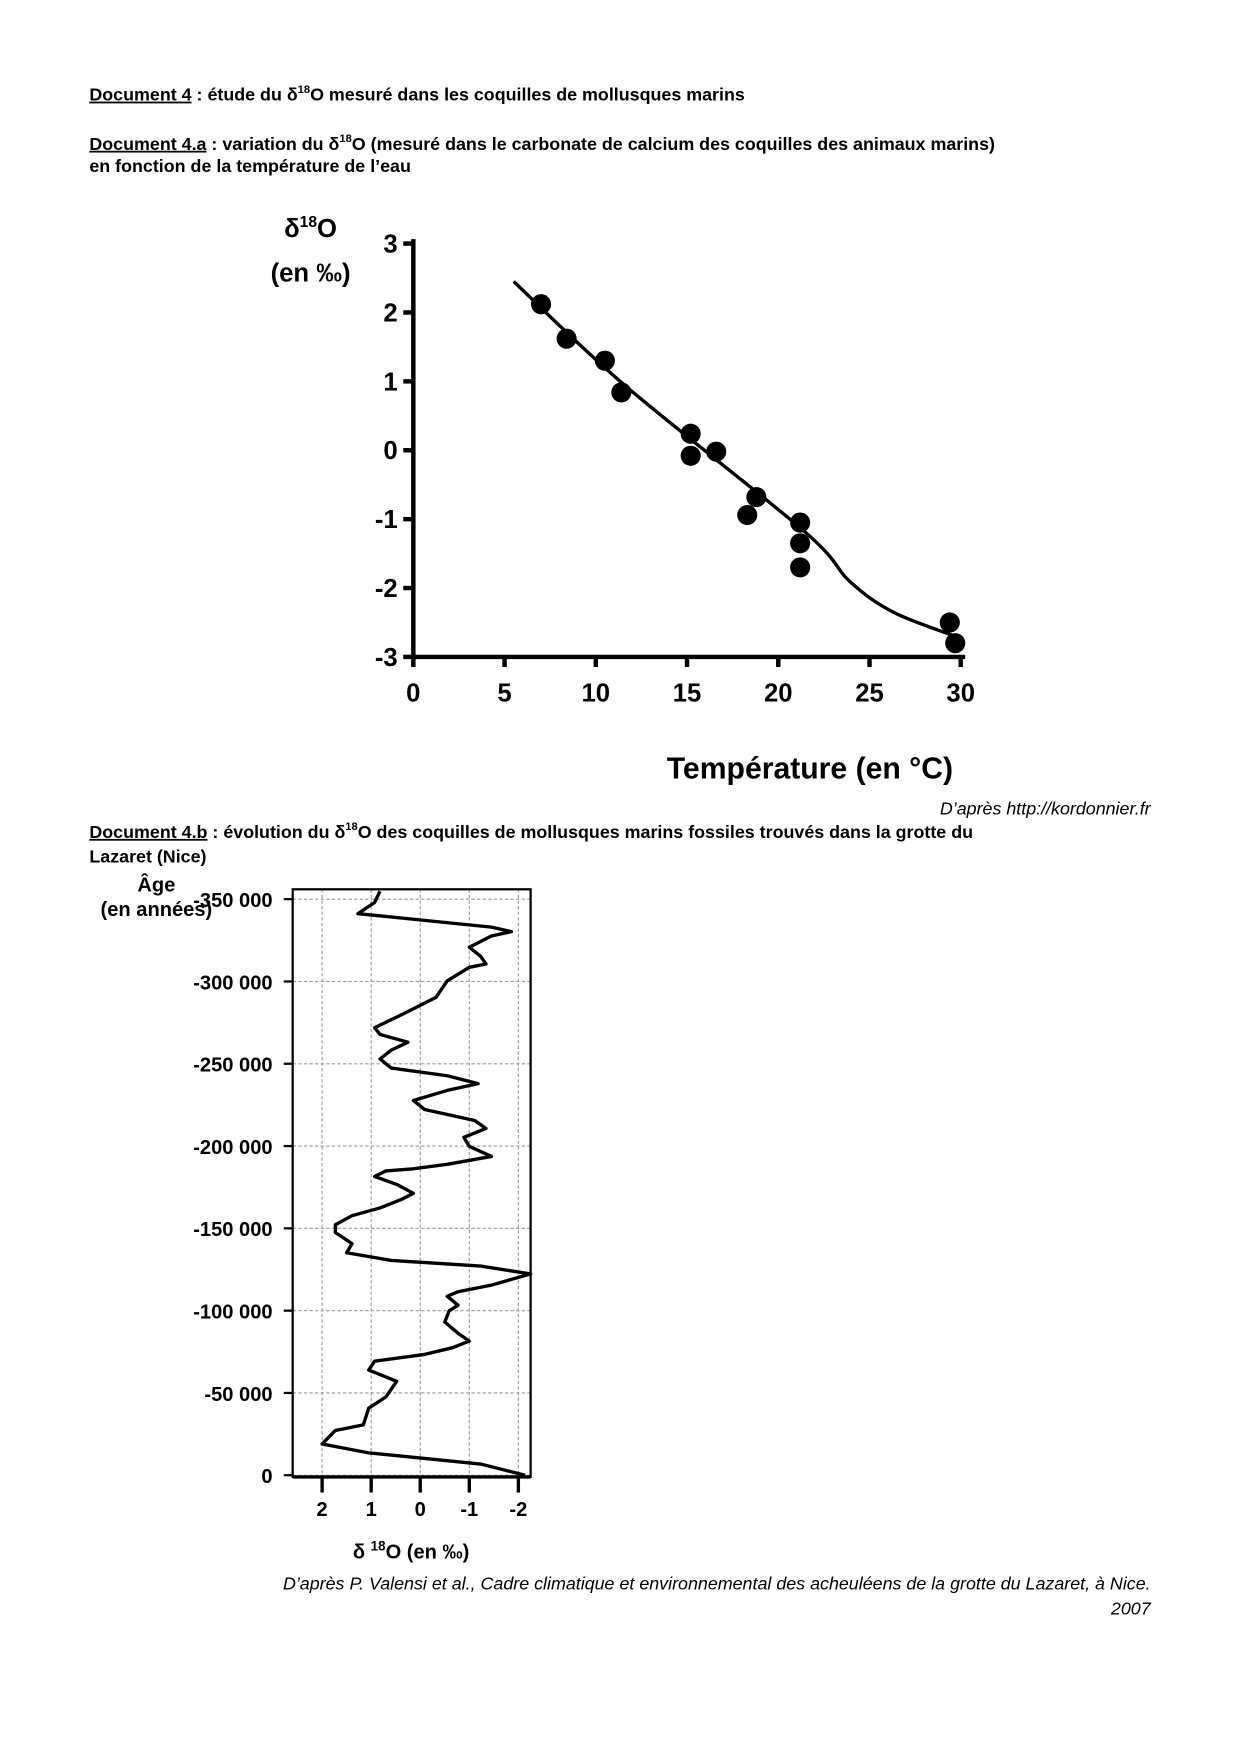 Image resolution: width=1240 pixels, height=1754 pixels. What do you see at coordinates (386, 658) in the screenshot?
I see `y-tick-label: -3` at bounding box center [386, 658].